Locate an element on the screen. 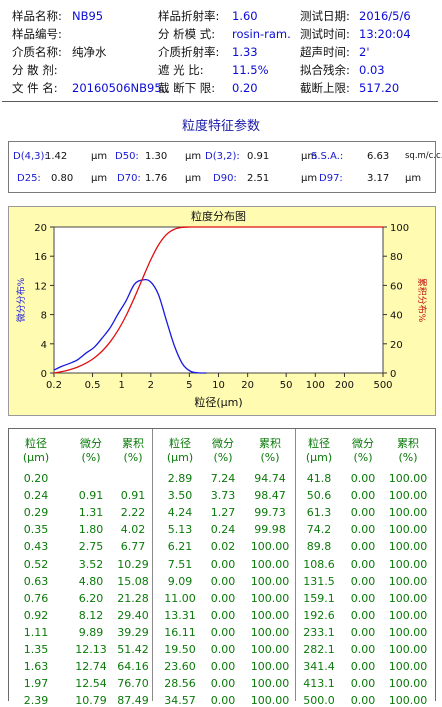 Image resolution: width=442 pixels, height=707 pixels. header-label: 介质名称: is located at coordinates (37, 52).